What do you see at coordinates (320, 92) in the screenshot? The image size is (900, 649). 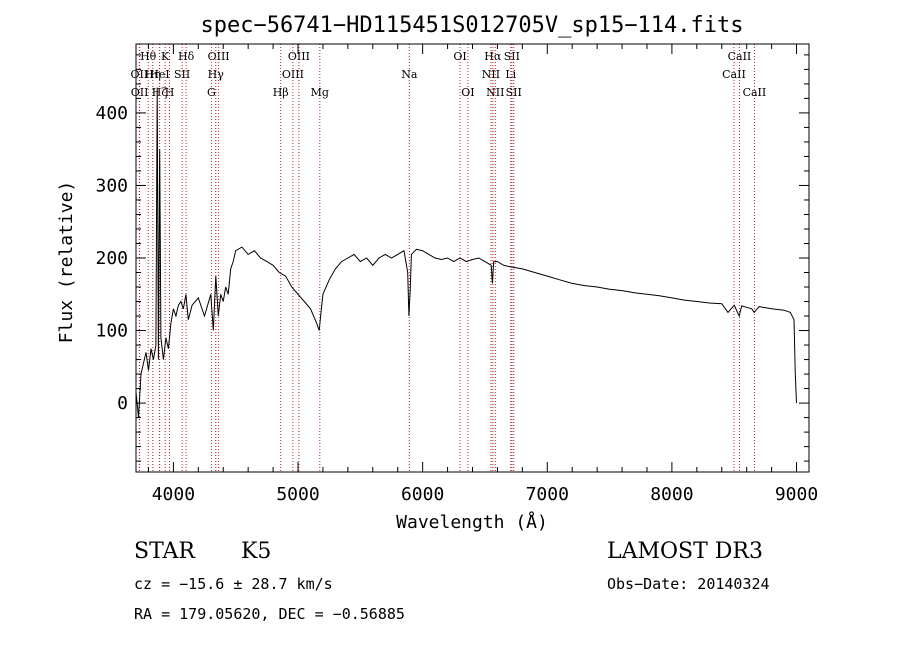 I see `marker-label-16: Mg` at bounding box center [320, 92].